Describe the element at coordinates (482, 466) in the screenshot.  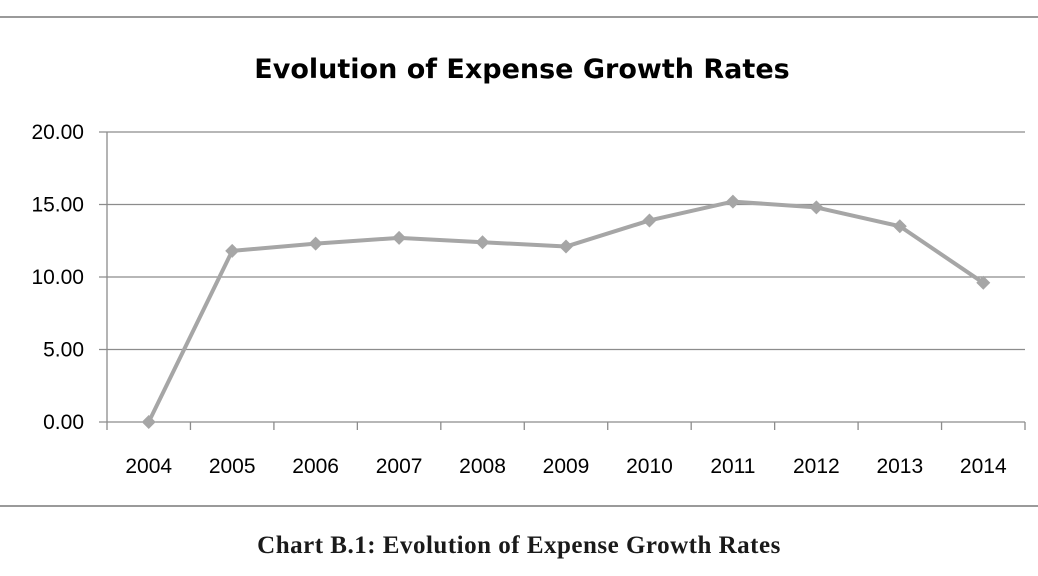
I see `x-tick-label: 2008` at that location.